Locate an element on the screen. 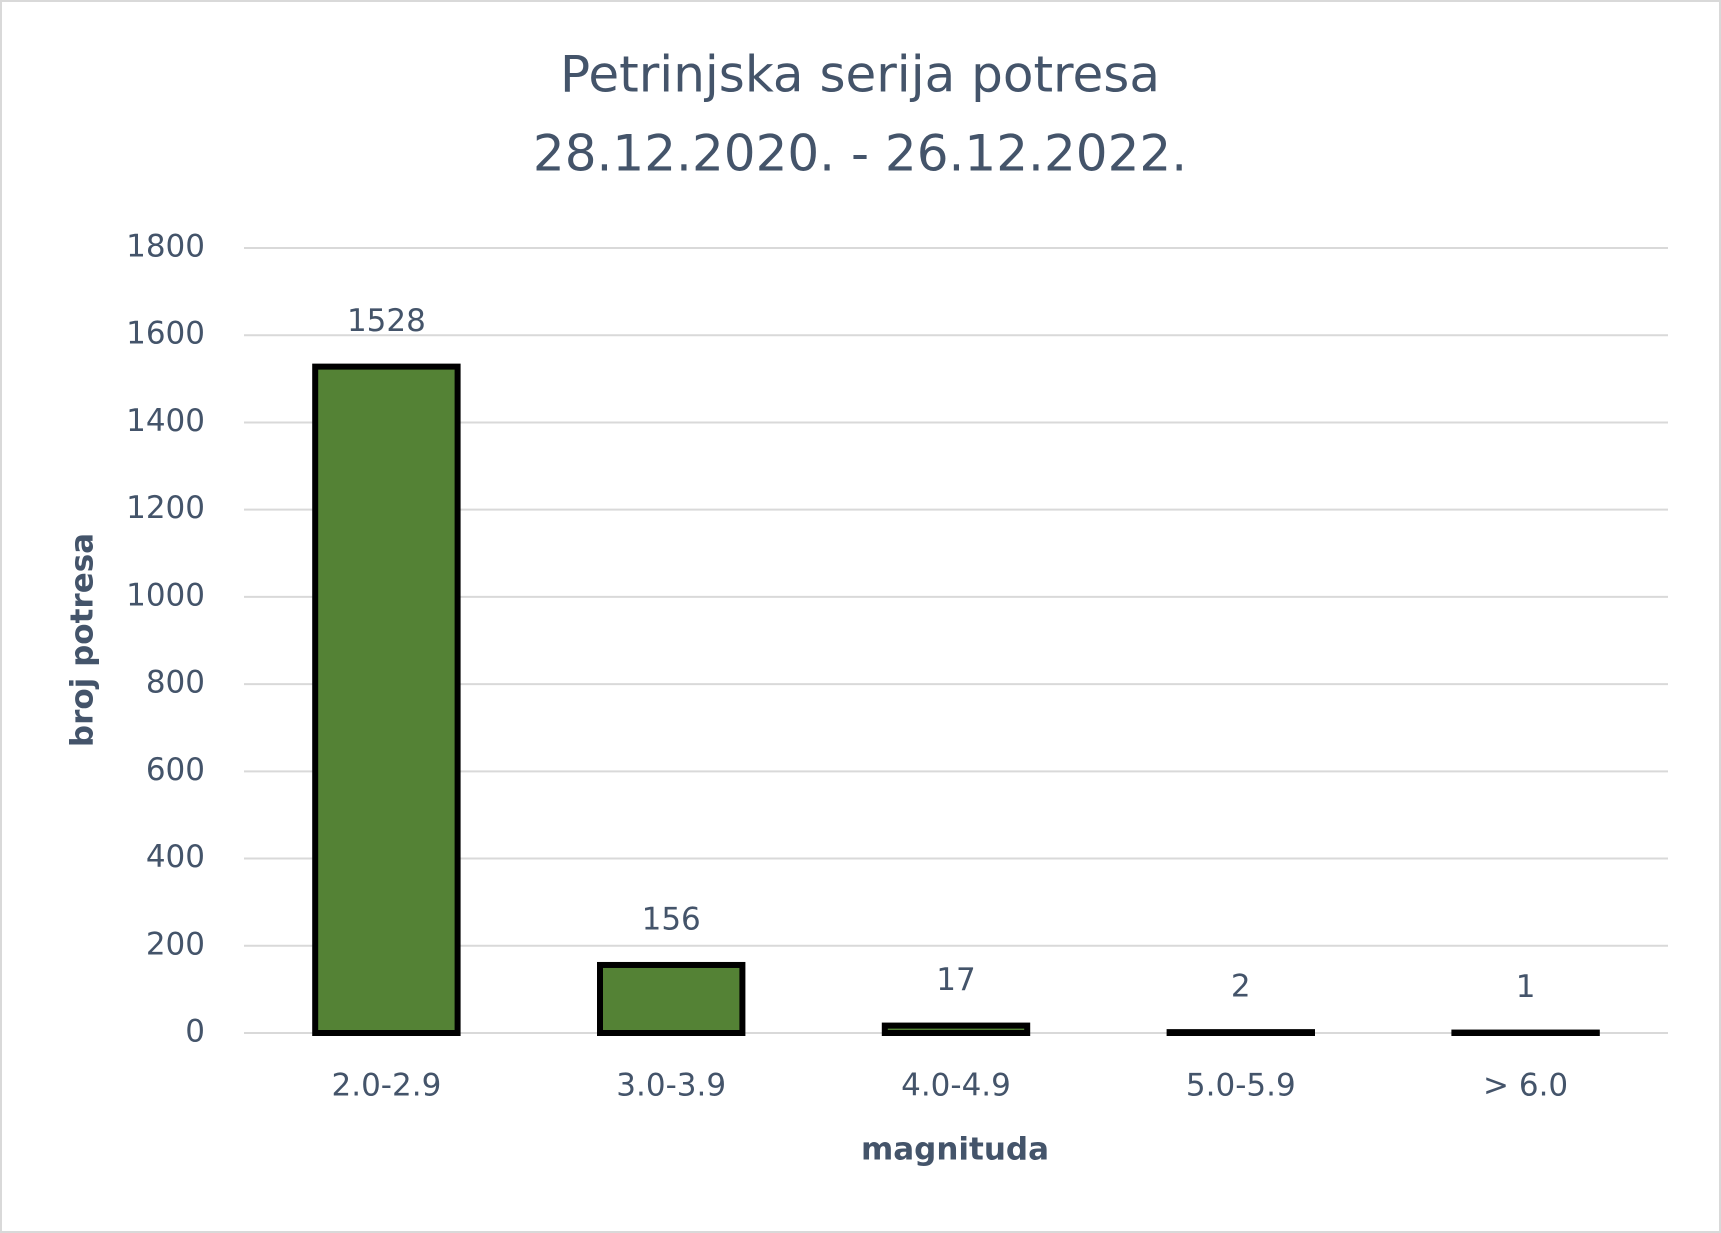  value-label: 17 is located at coordinates (955, 980).